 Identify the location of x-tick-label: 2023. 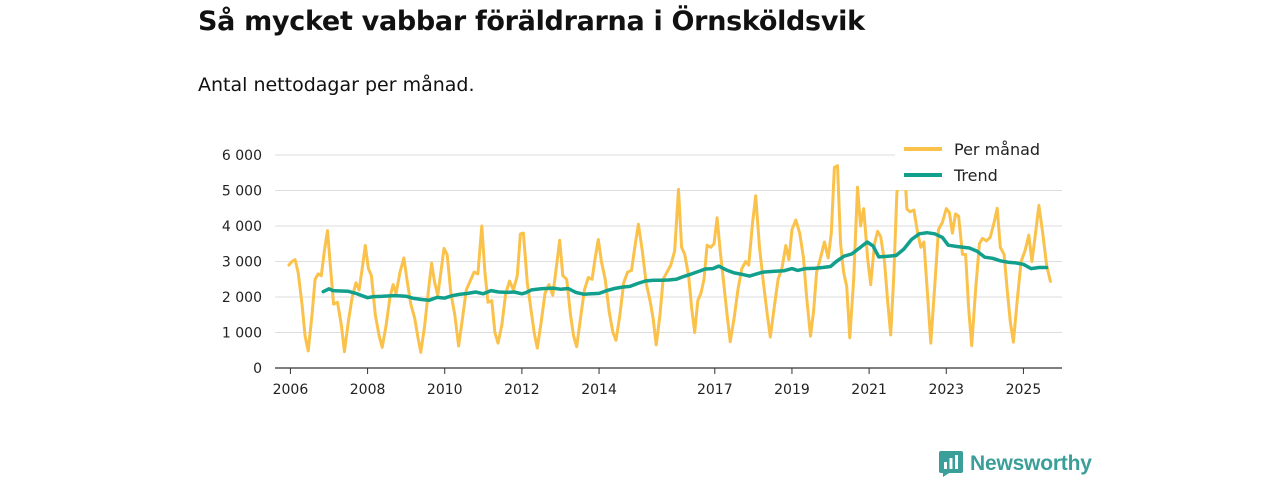
(946, 390).